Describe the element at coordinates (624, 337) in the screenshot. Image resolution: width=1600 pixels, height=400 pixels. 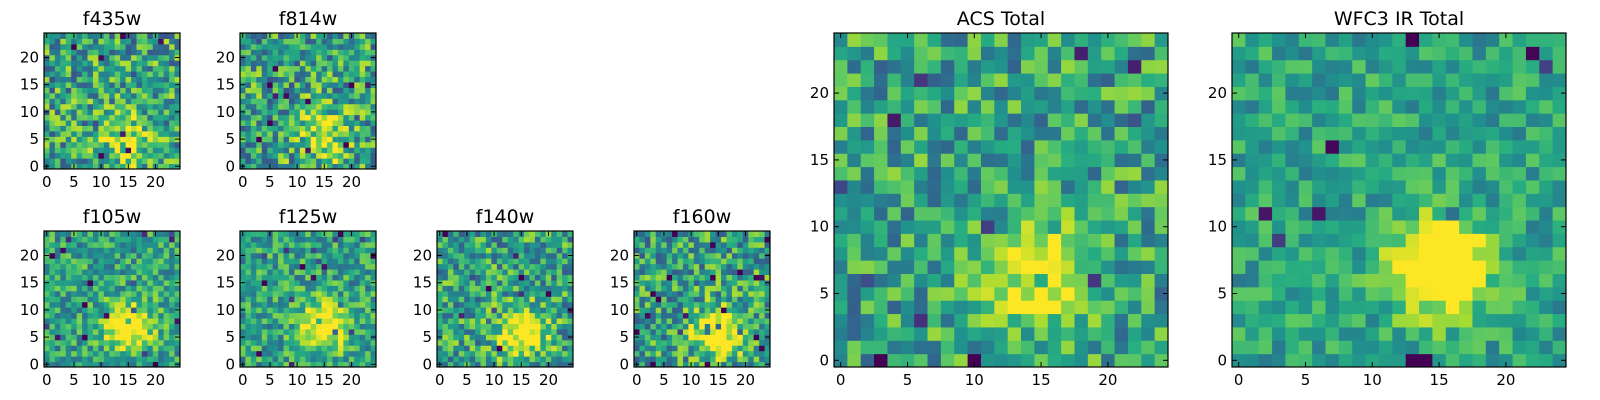
I see `y-tick-label: 5` at that location.